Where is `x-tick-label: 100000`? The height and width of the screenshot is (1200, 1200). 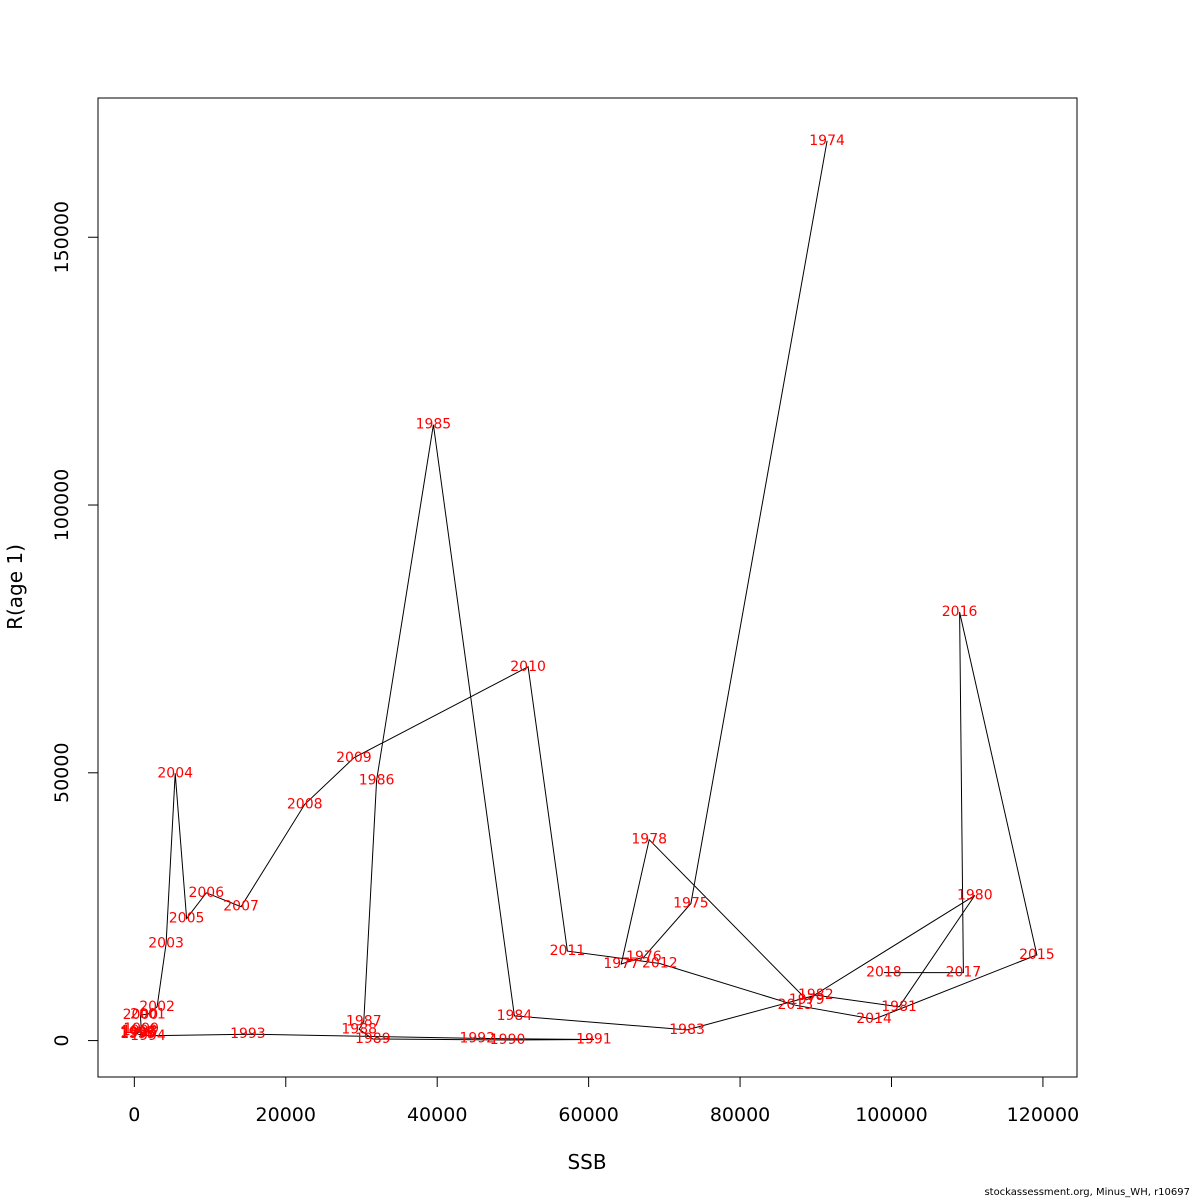 x-tick-label: 100000 is located at coordinates (891, 1115).